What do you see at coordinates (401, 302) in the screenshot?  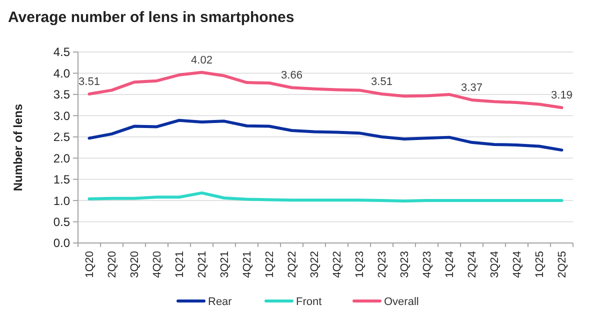 I see `legend-label: Overall` at bounding box center [401, 302].